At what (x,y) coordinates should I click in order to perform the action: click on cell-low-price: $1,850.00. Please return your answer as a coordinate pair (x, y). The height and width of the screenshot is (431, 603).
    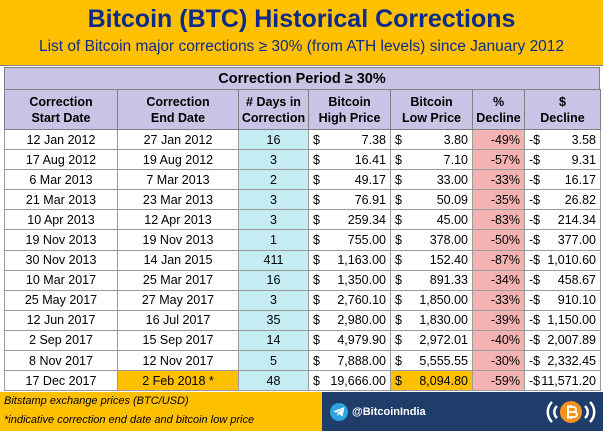
    Looking at the image, I should click on (431, 300).